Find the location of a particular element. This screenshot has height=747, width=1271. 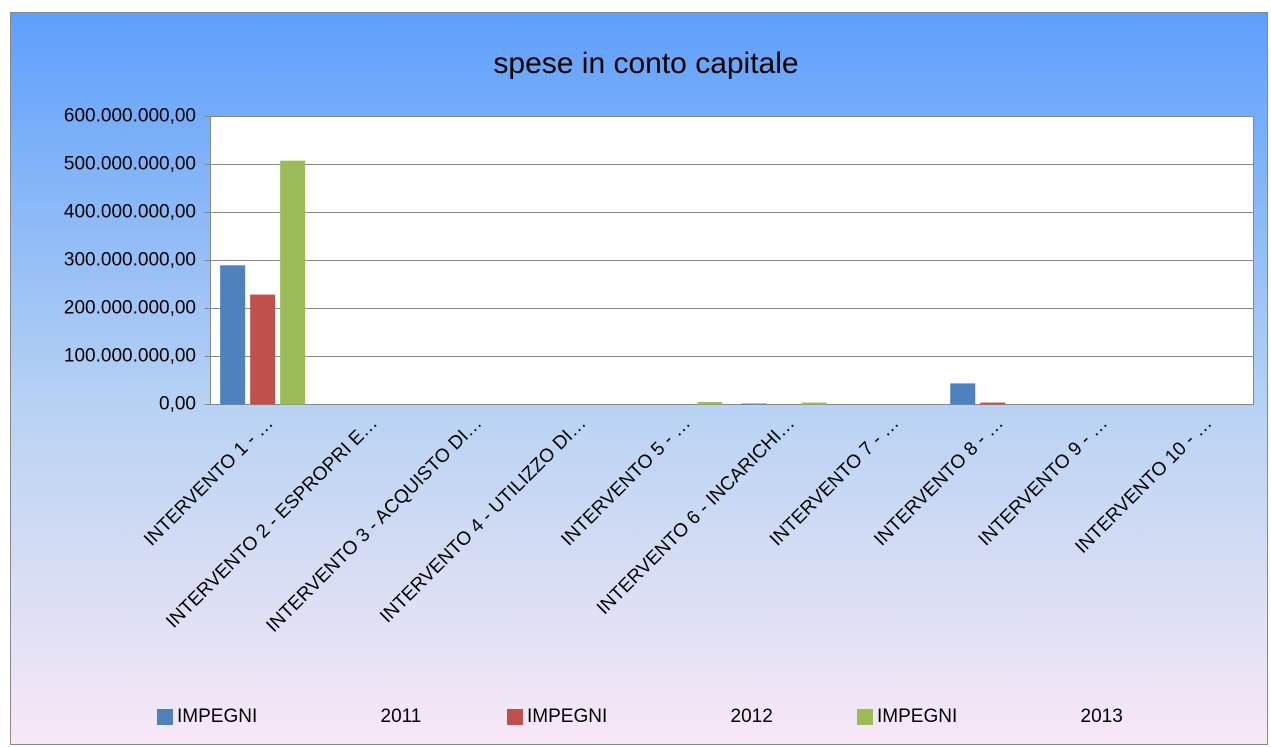

y-tick-label: 0,00 is located at coordinates (177, 404).